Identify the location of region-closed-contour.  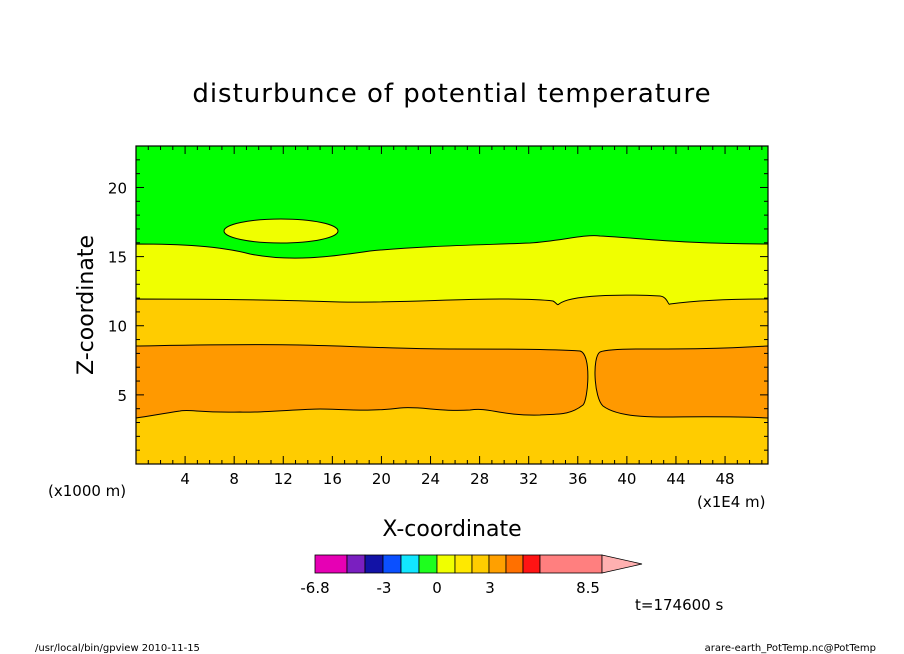
(281, 231).